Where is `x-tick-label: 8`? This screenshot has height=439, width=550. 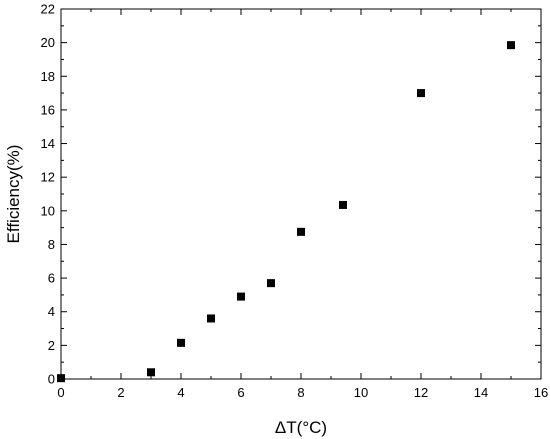
x-tick-label: 8 is located at coordinates (300, 392).